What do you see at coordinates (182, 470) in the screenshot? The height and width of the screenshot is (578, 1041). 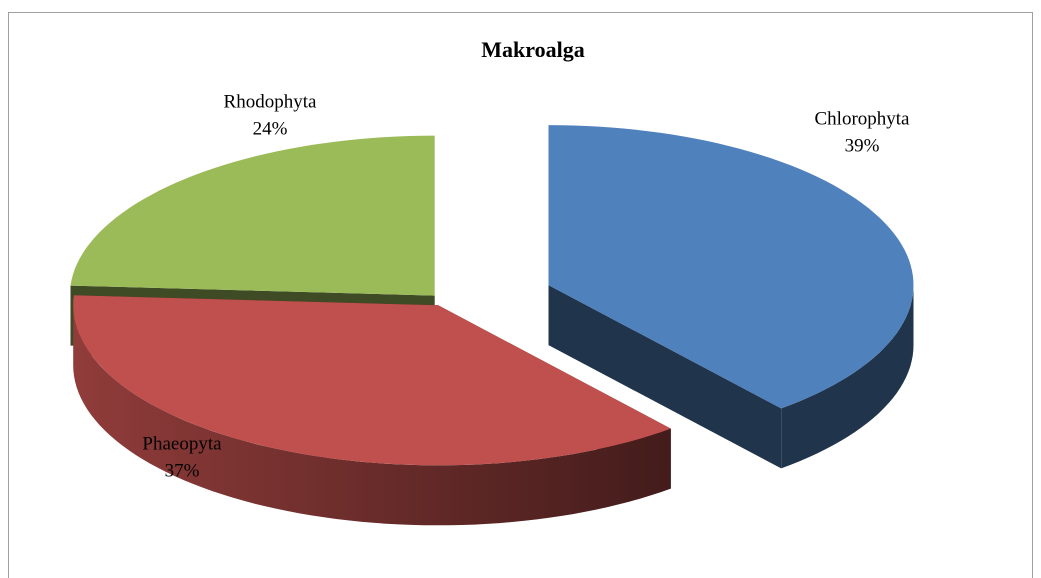 I see `slice-value-label: 37%` at bounding box center [182, 470].